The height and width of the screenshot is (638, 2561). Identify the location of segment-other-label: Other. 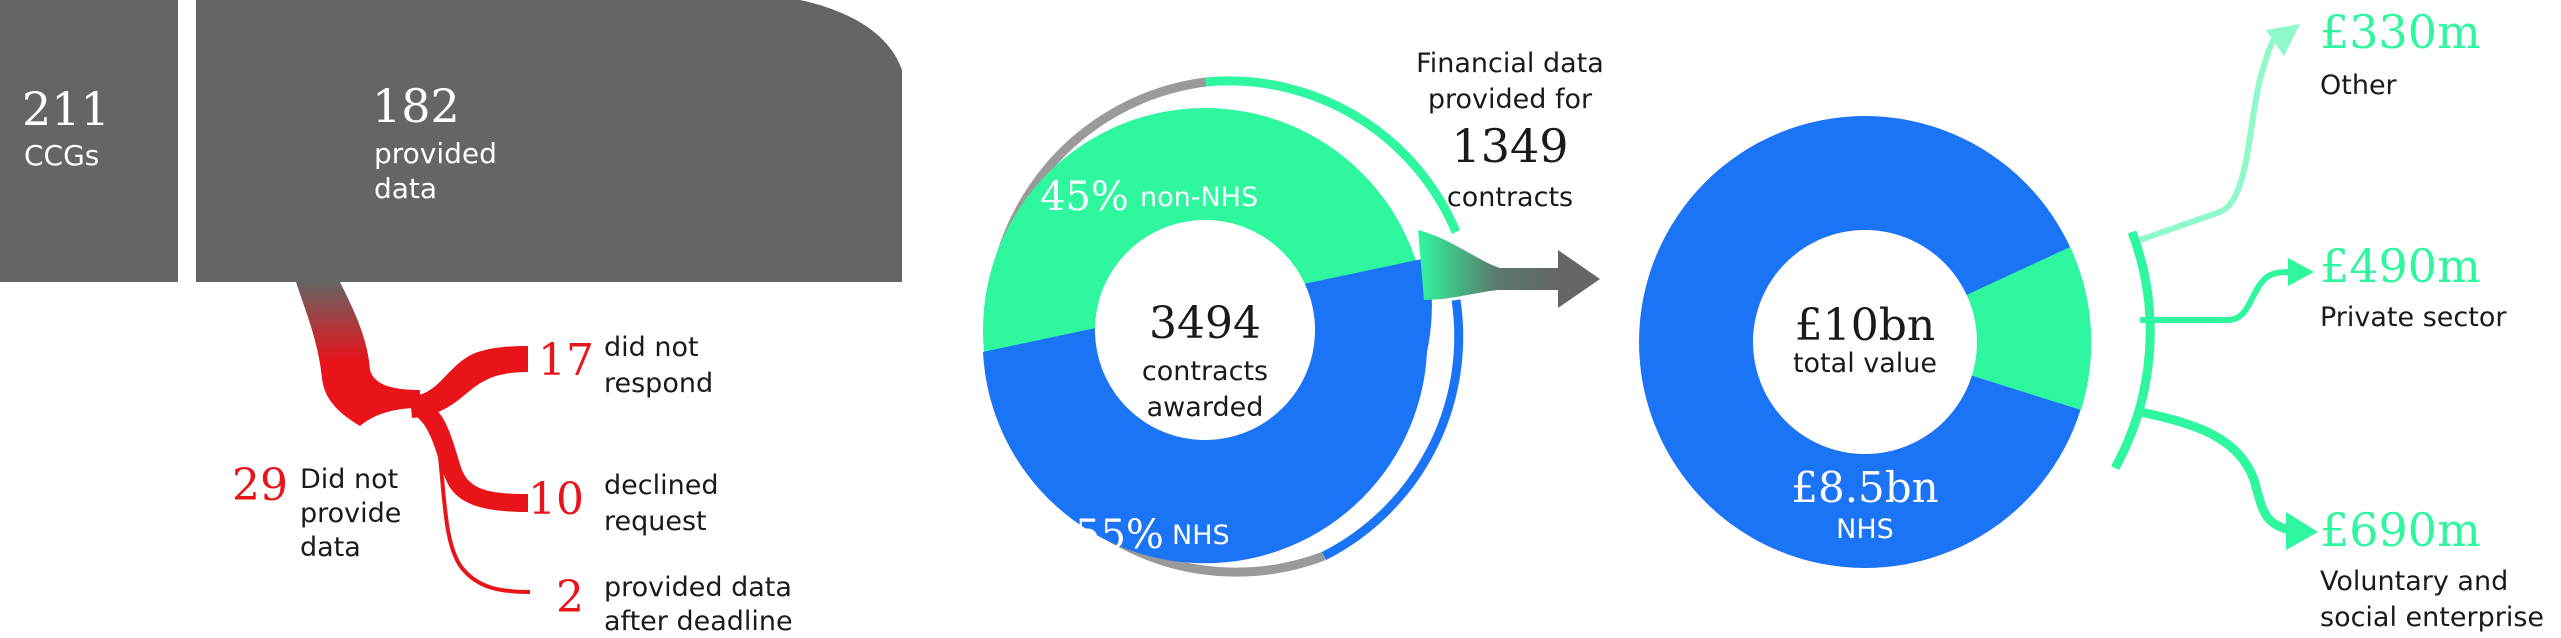
(2359, 85).